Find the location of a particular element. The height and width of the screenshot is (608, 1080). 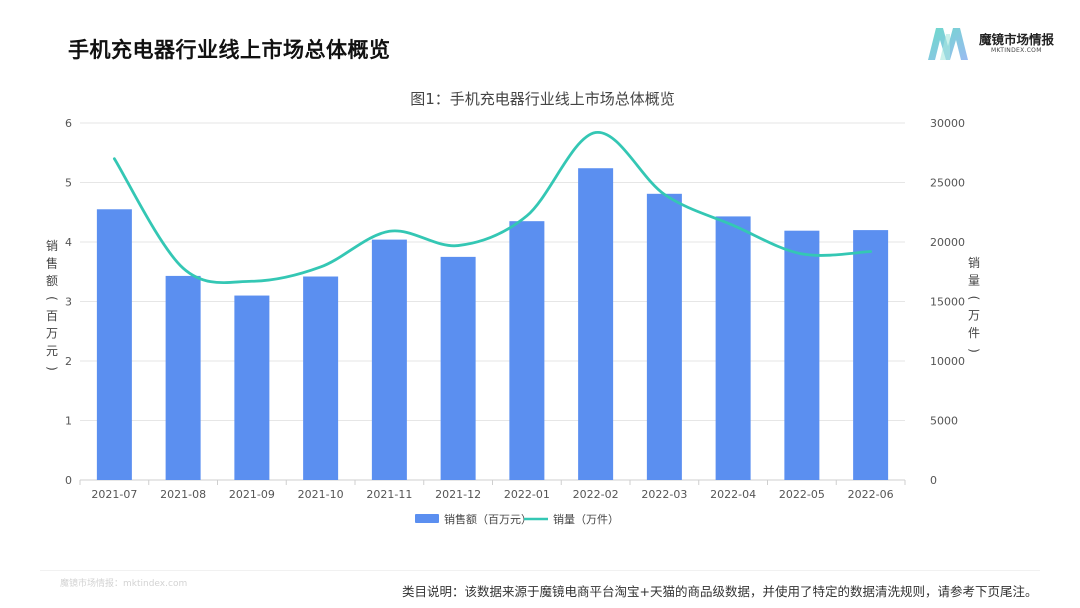

logo-mark-icon is located at coordinates (948, 44).